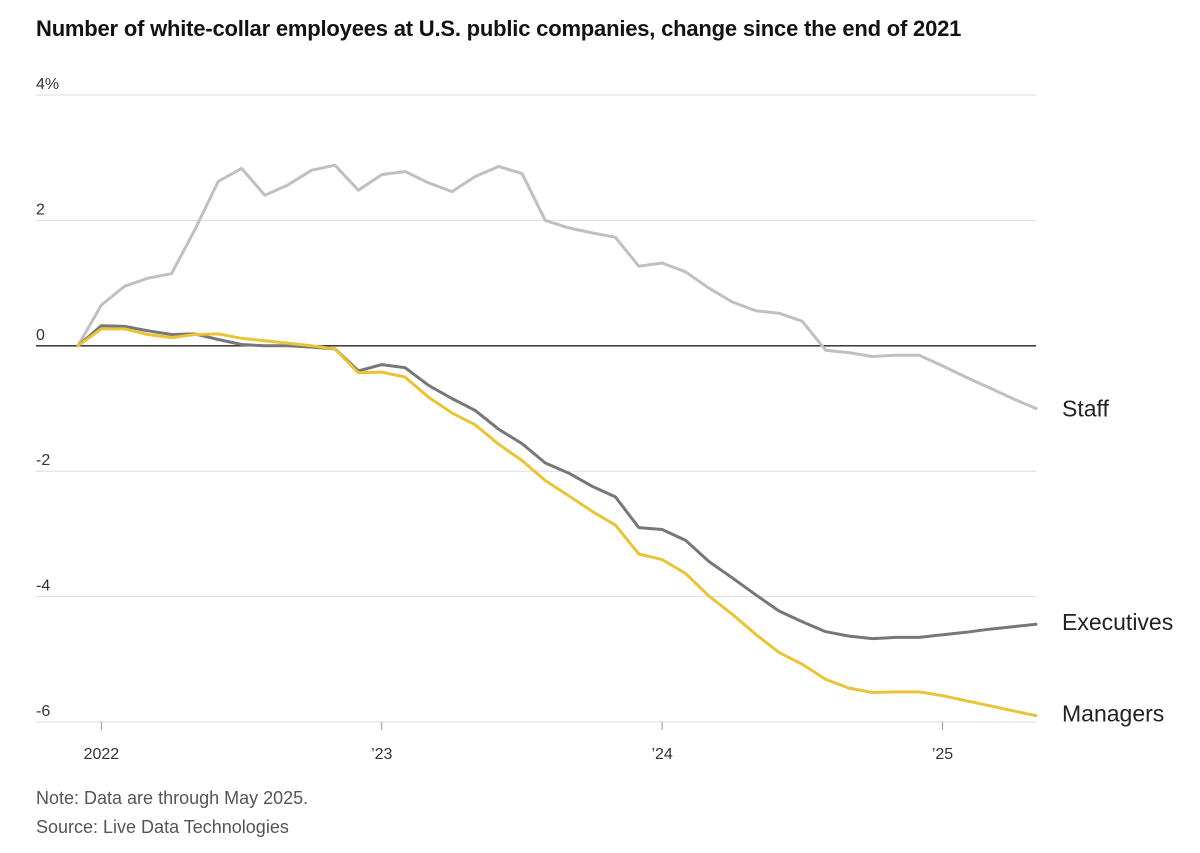 The image size is (1200, 853). What do you see at coordinates (381, 754) in the screenshot?
I see `x-tick-label: ’23` at bounding box center [381, 754].